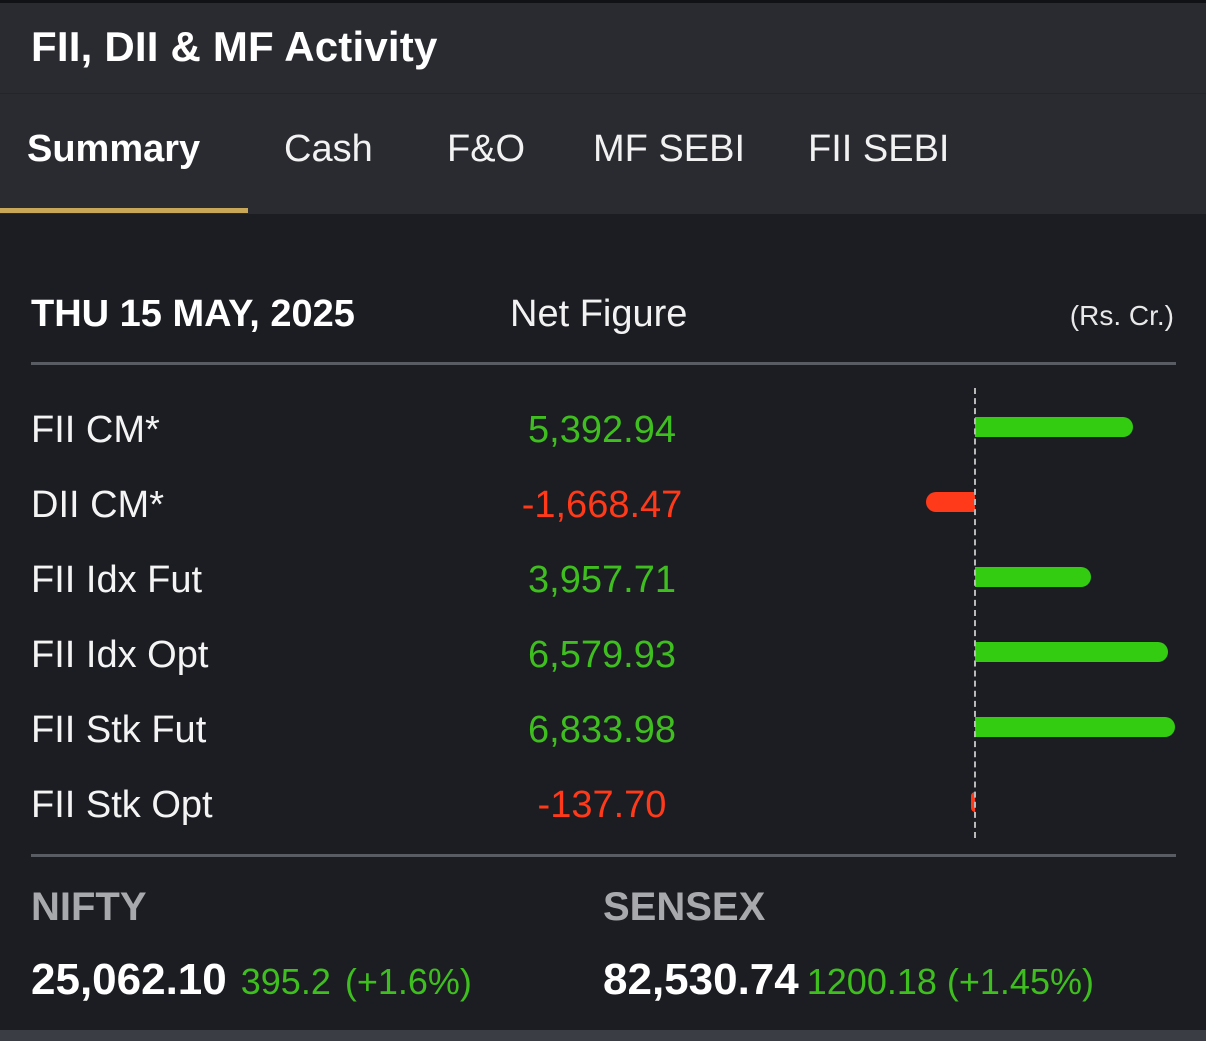 The width and height of the screenshot is (1206, 1041). I want to click on index-name: SENSEX, so click(684, 907).